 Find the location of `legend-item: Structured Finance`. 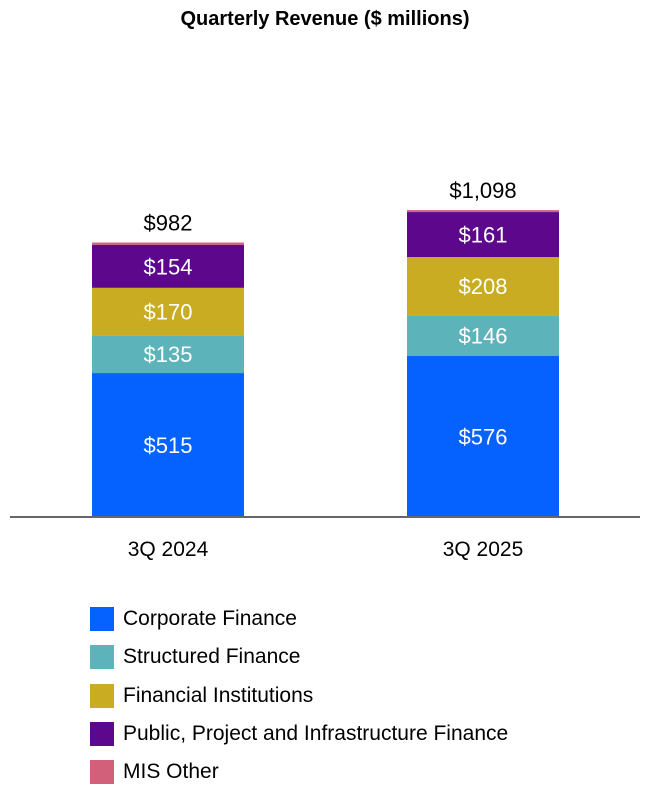

legend-item: Structured Finance is located at coordinates (299, 657).